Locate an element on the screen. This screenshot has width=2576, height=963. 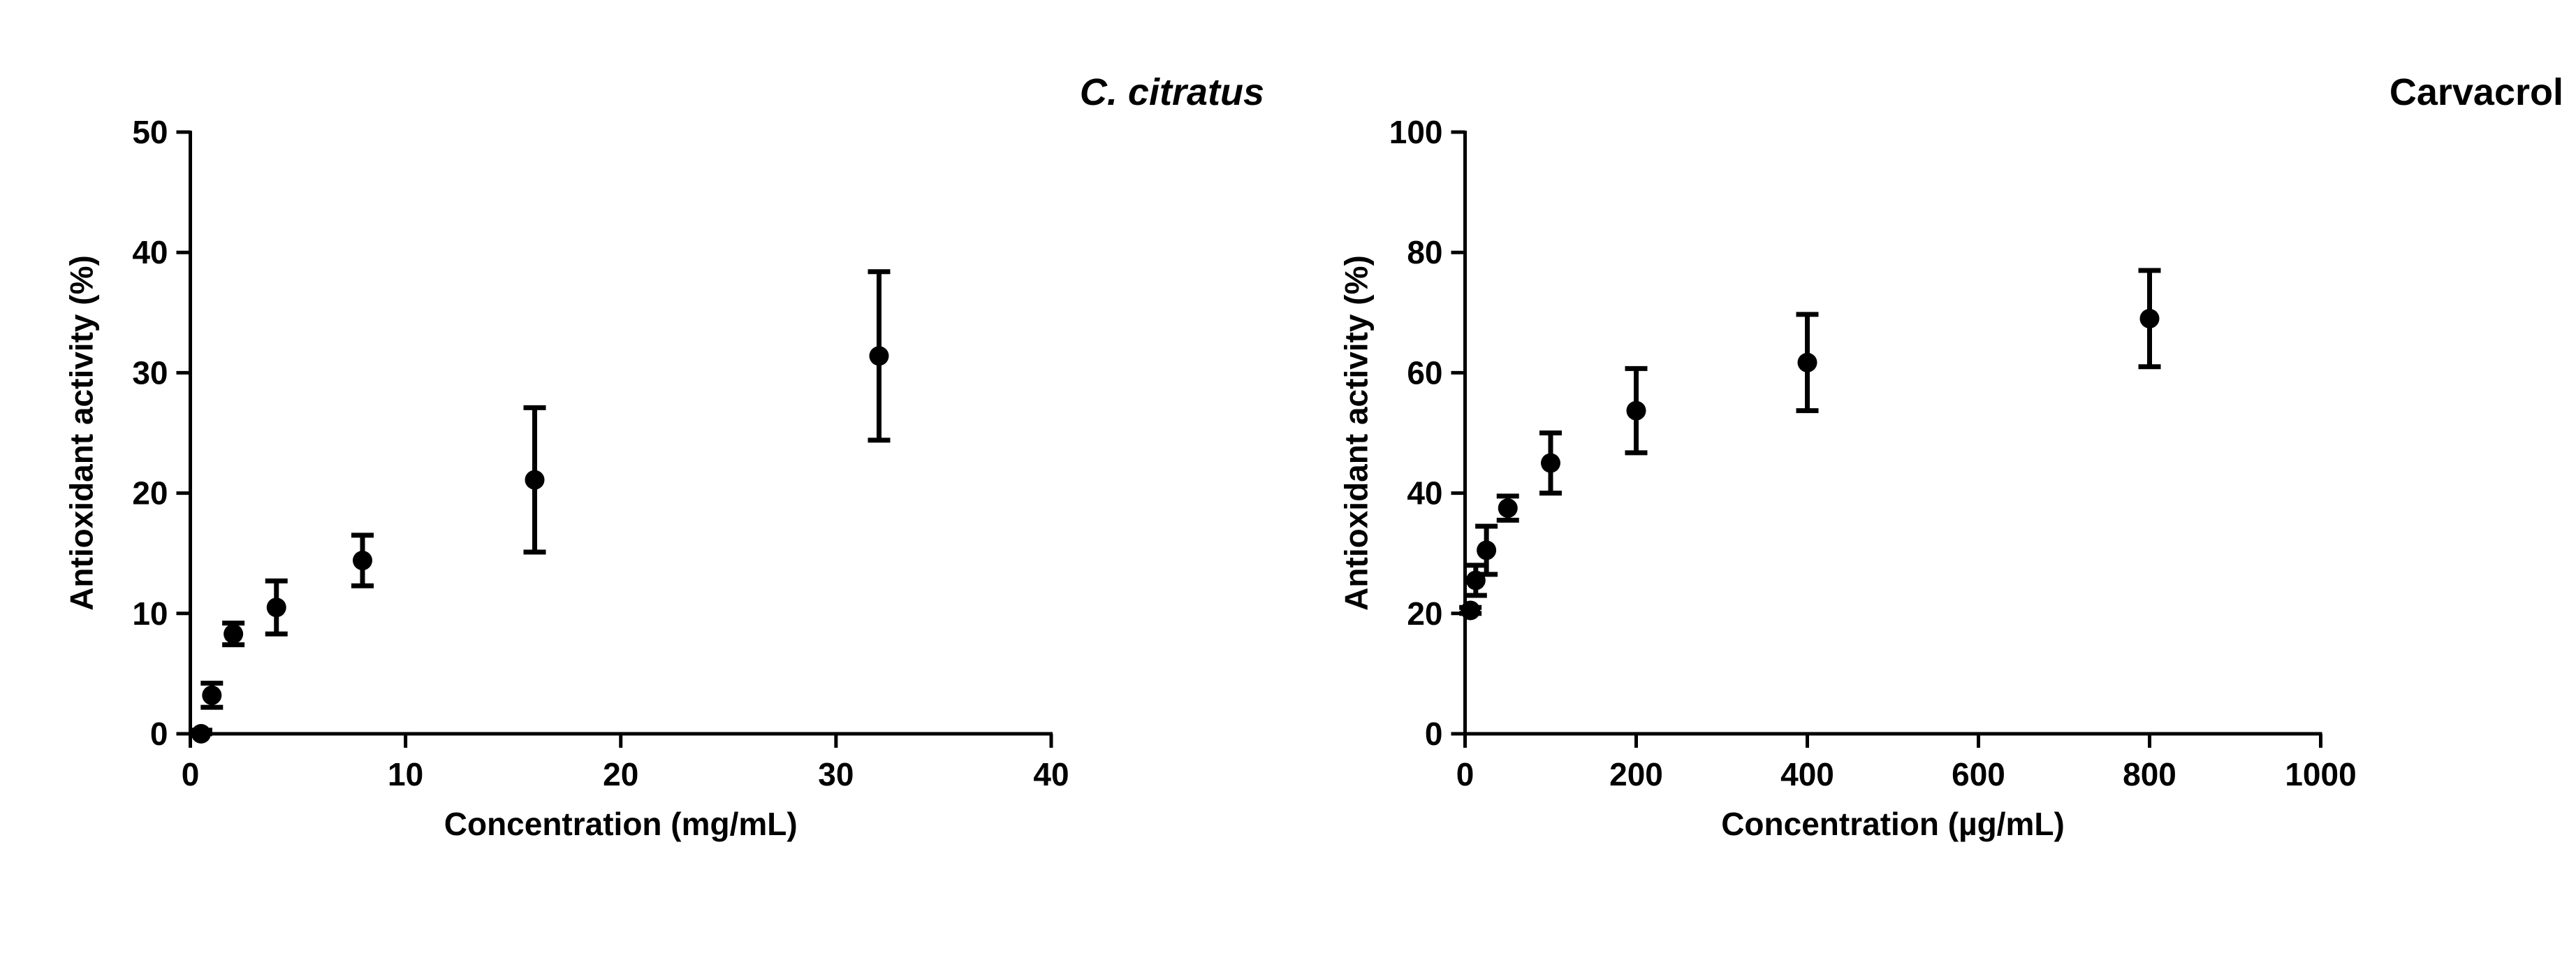
x-tick-label: 40 is located at coordinates (1051, 774).